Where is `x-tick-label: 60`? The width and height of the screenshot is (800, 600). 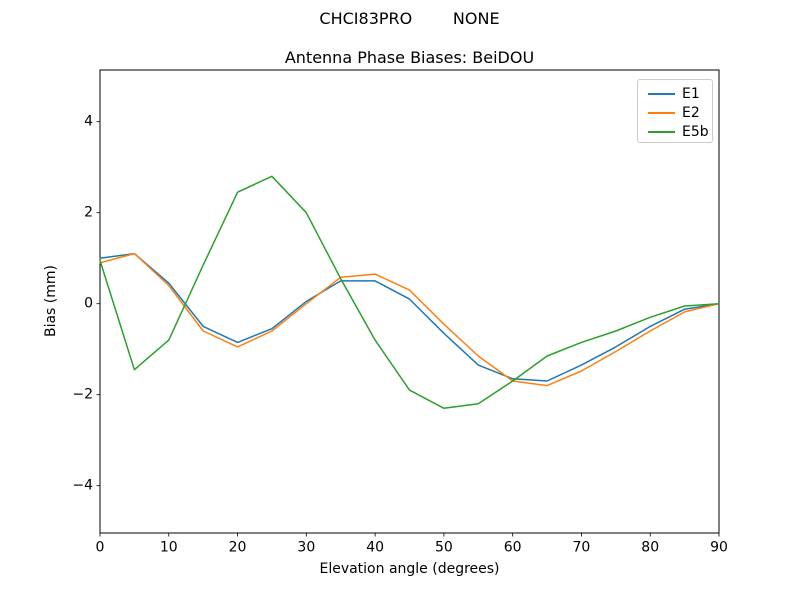
x-tick-label: 60 is located at coordinates (513, 548).